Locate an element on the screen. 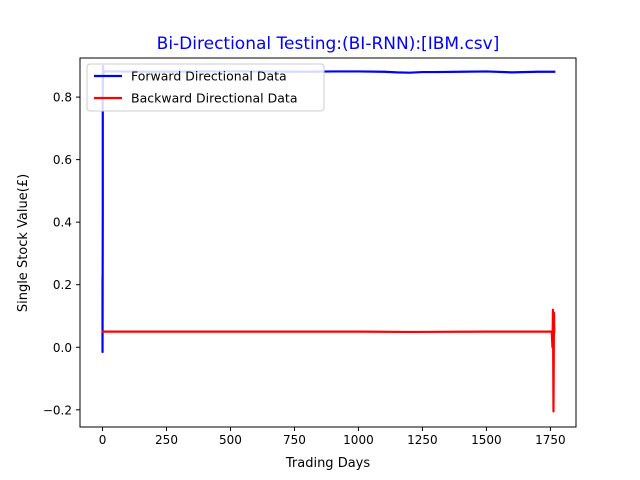 The width and height of the screenshot is (640, 480). y-tick-label: 0.8 is located at coordinates (62, 98).